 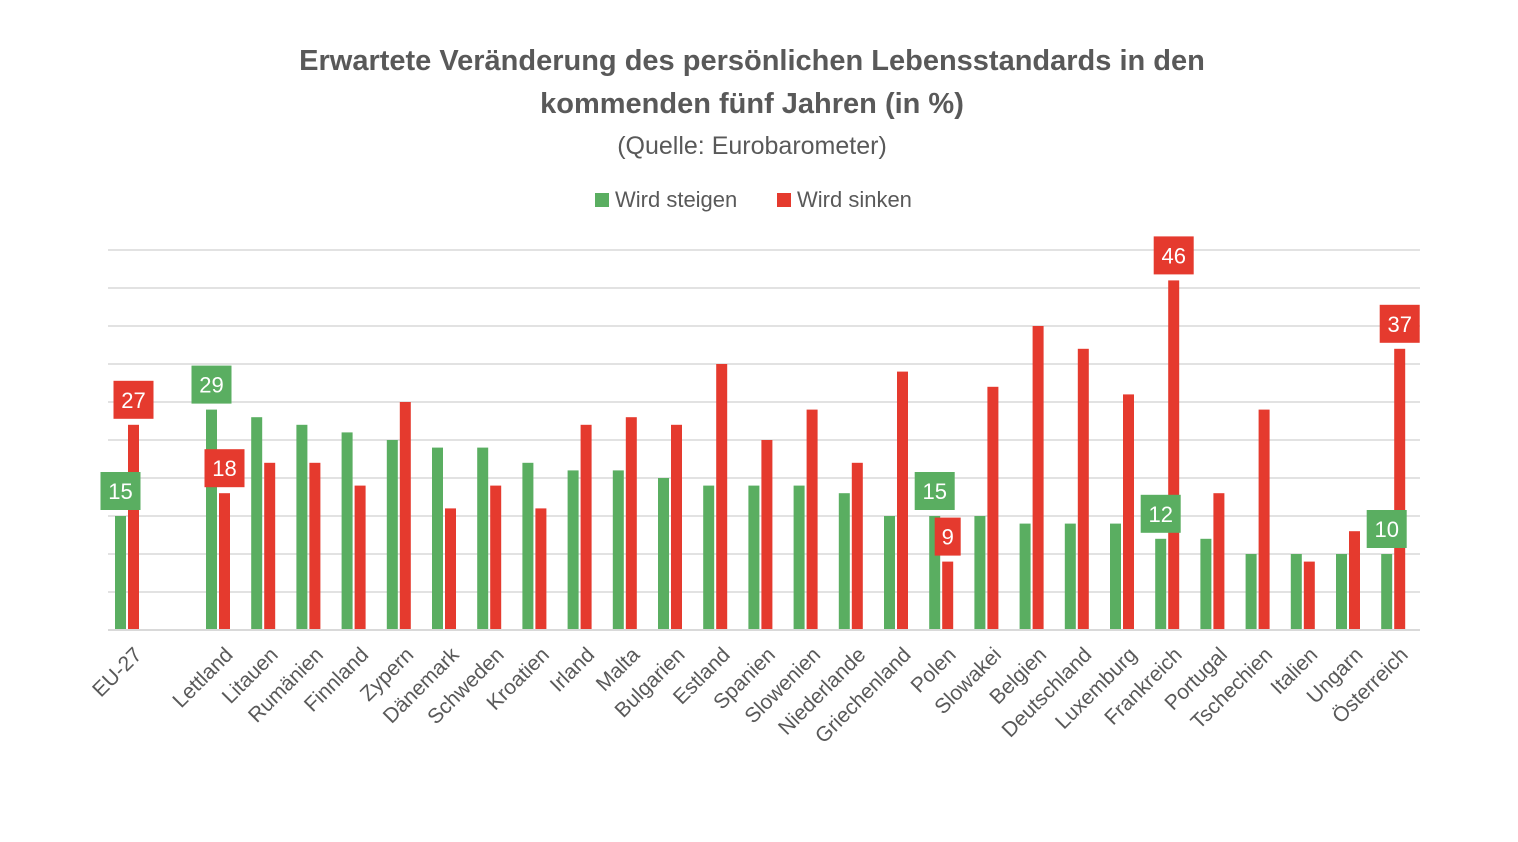 I want to click on data-label: 46, so click(x=1173, y=255).